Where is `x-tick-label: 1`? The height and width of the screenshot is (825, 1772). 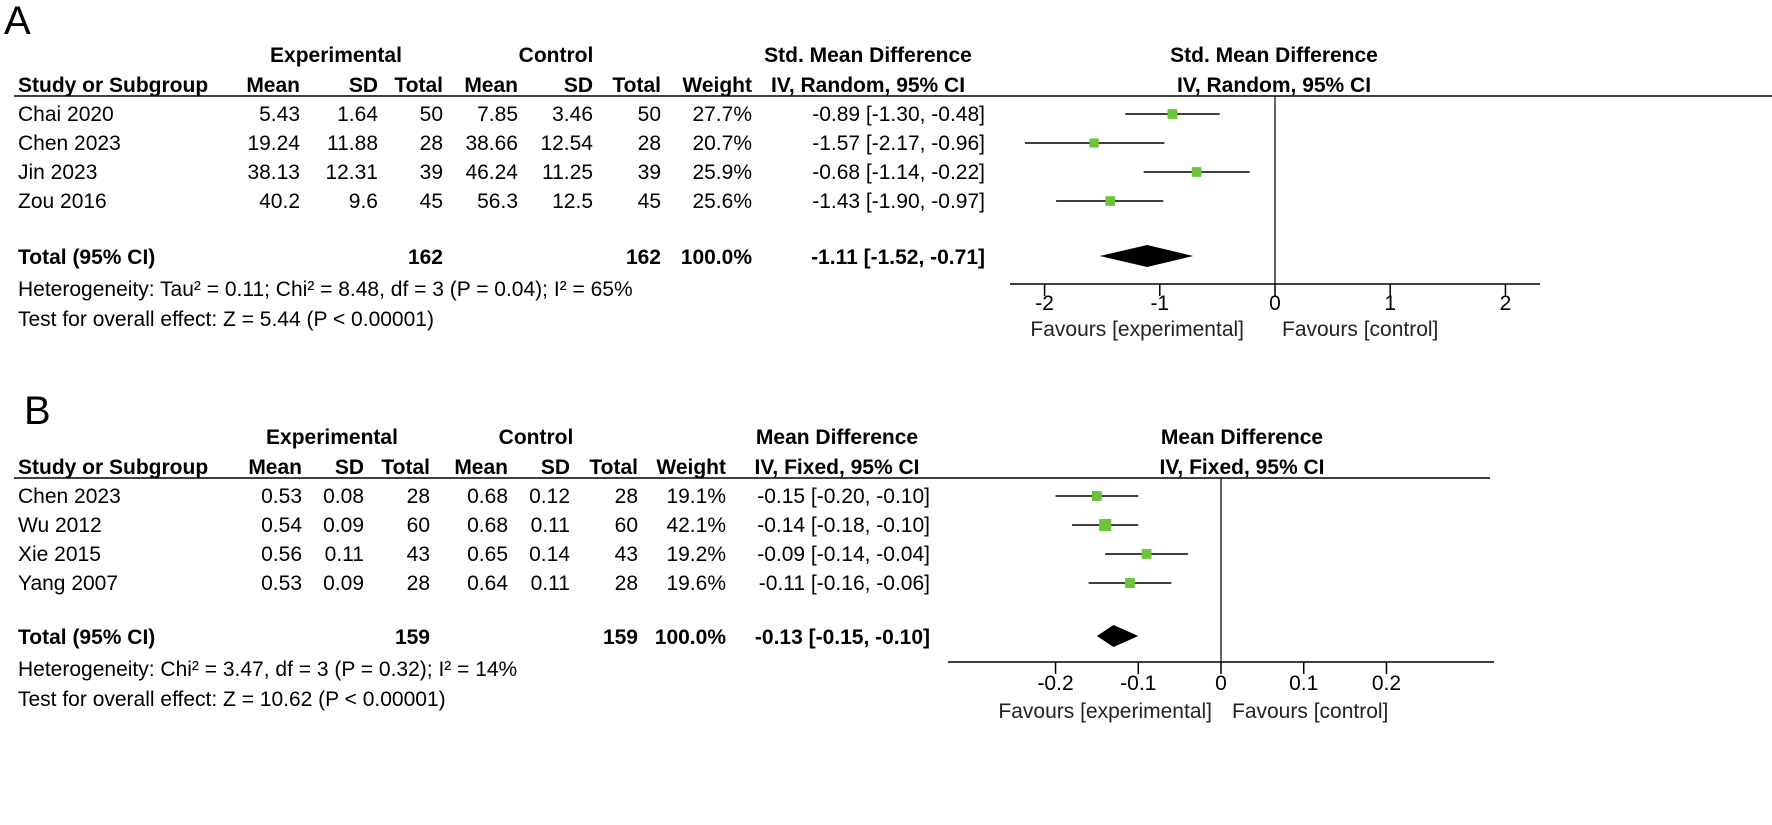
x-tick-label: 1 is located at coordinates (1390, 303).